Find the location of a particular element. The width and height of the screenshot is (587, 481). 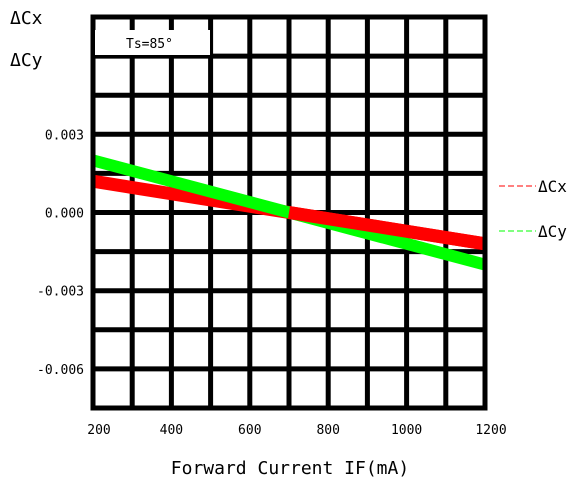

x-tick-label: 800 is located at coordinates (327, 430).